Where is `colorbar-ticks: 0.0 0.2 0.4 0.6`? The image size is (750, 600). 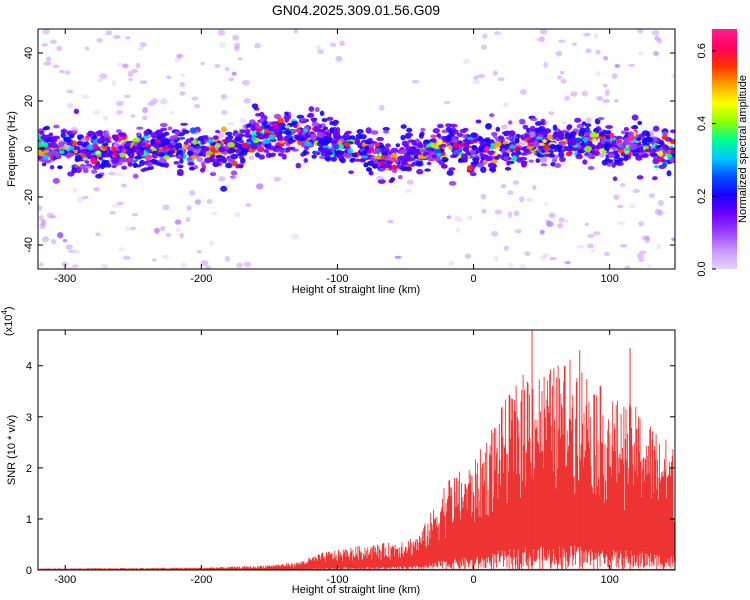
colorbar-ticks: 0.0 0.2 0.4 0.6 is located at coordinates (706, 160).